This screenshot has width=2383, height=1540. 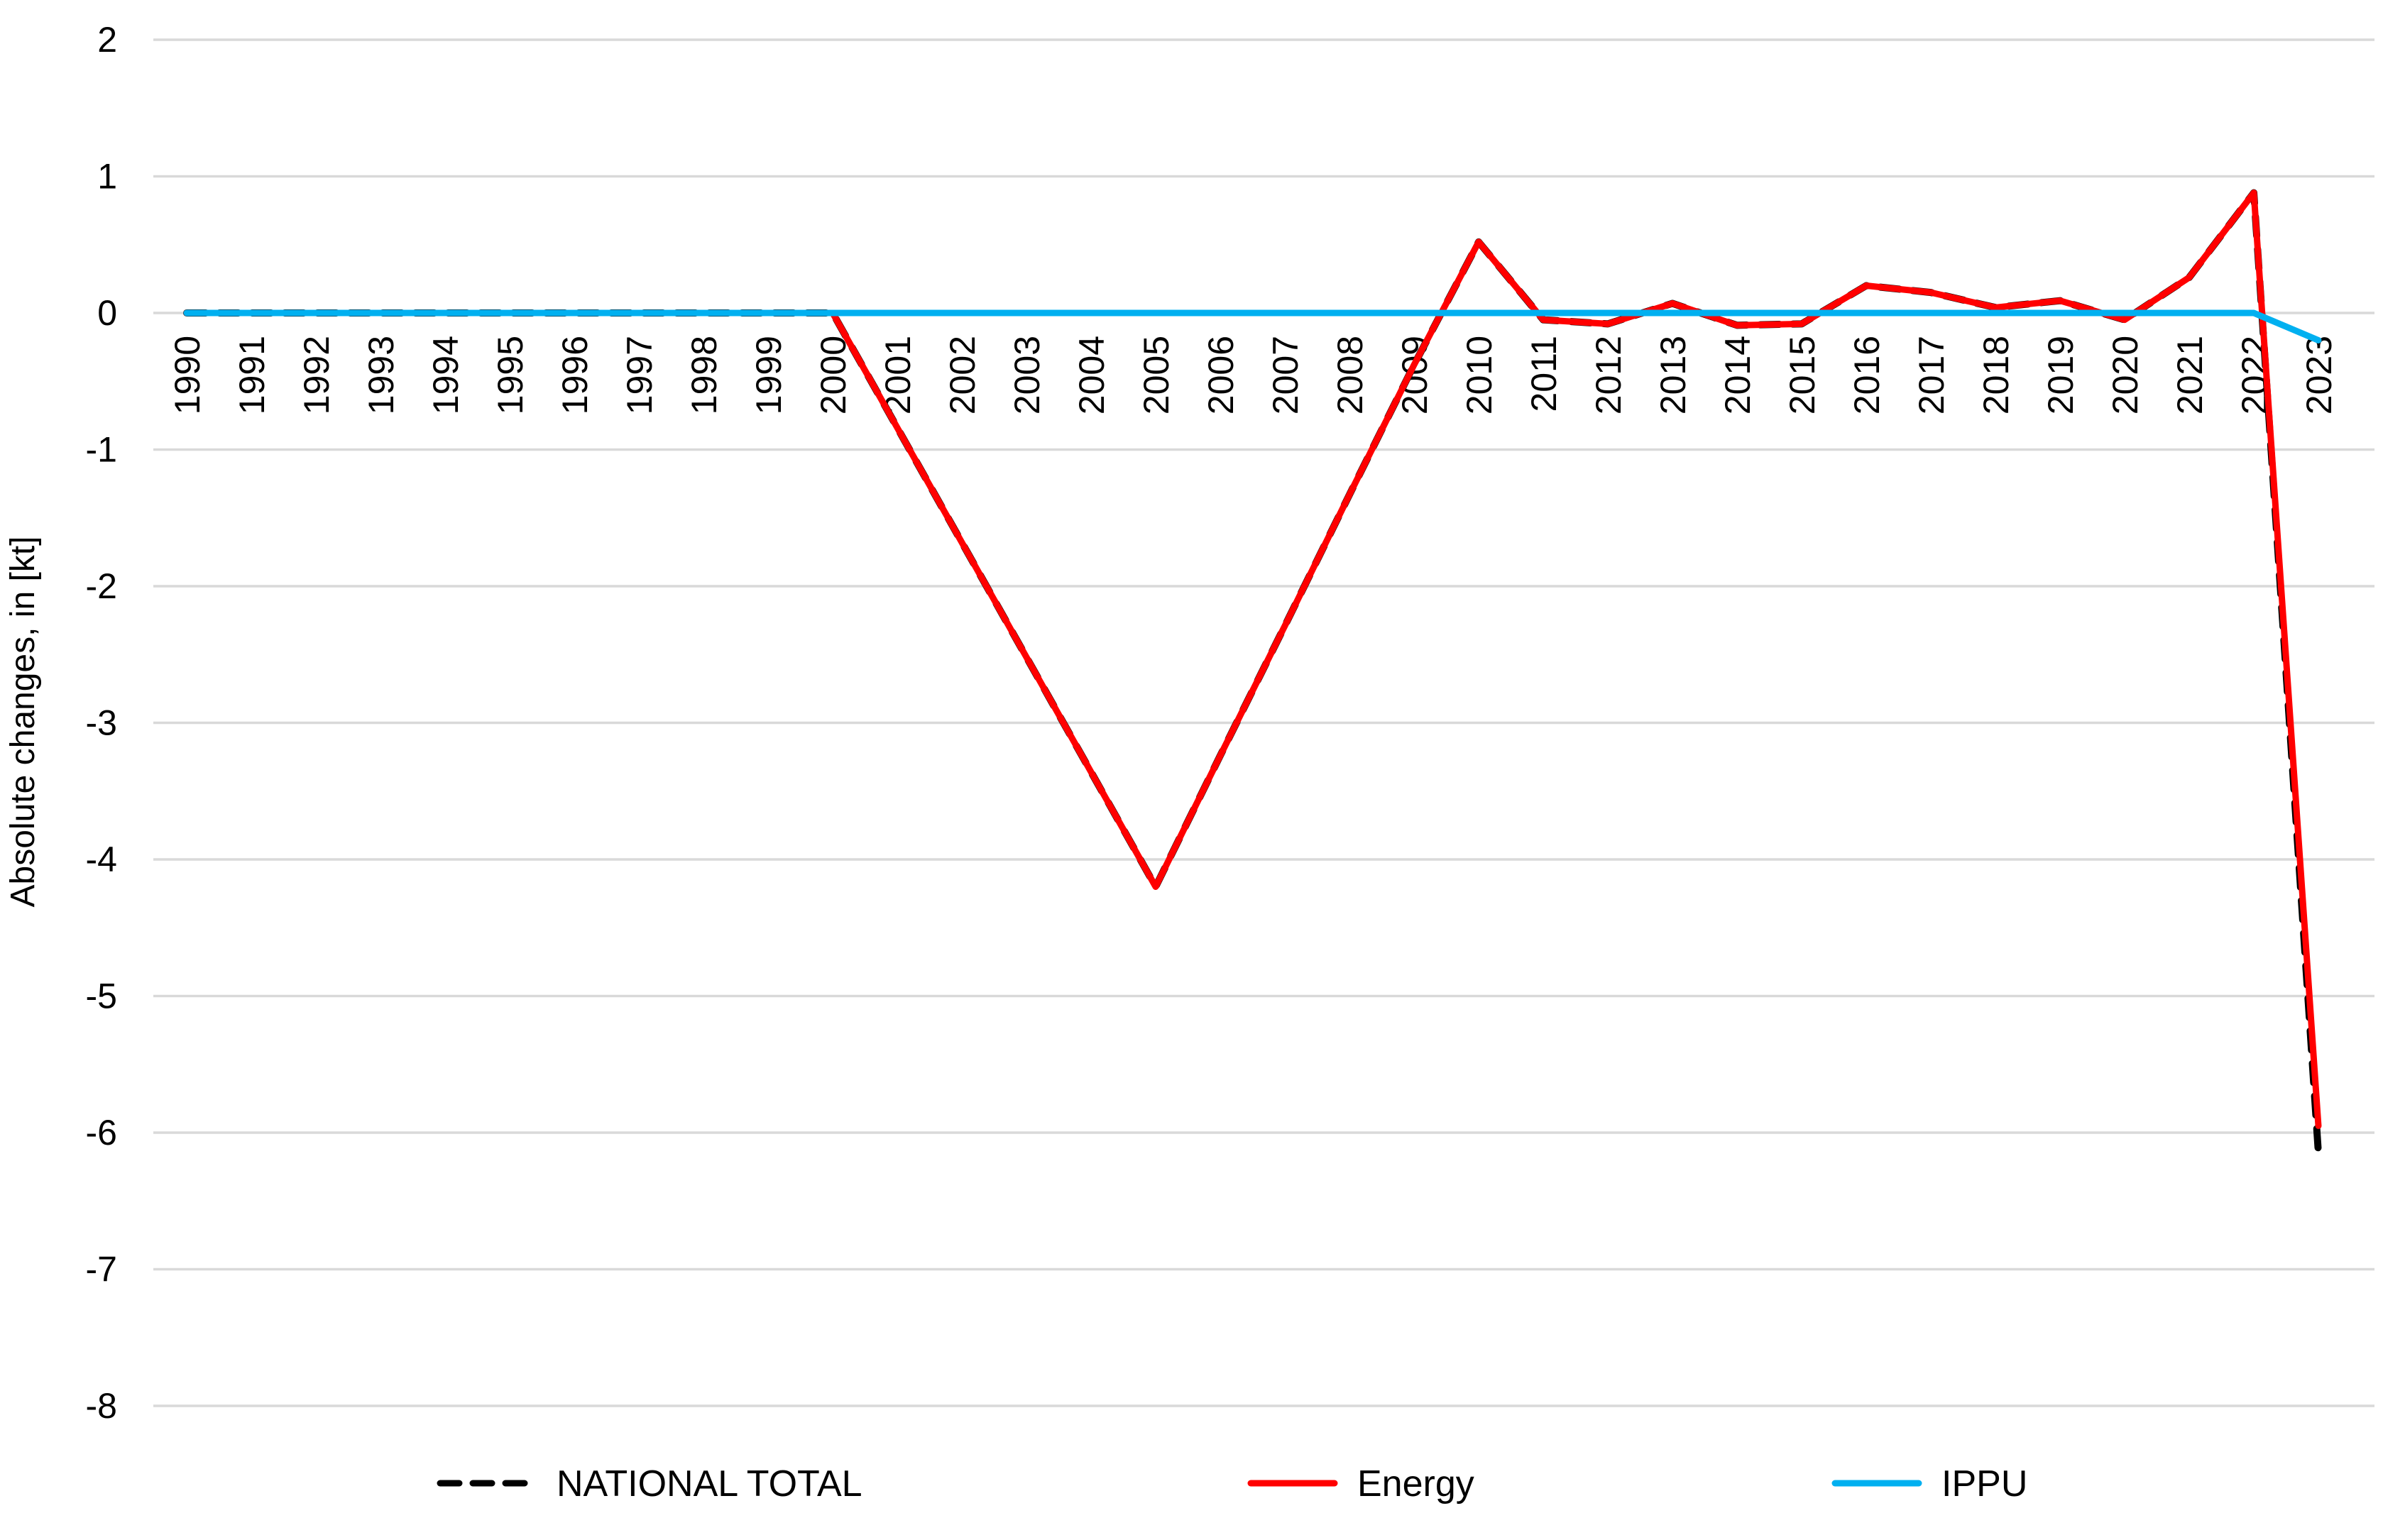 What do you see at coordinates (1232, 1484) in the screenshot?
I see `legend: NATIONAL TOTAL Energy IPPU` at bounding box center [1232, 1484].